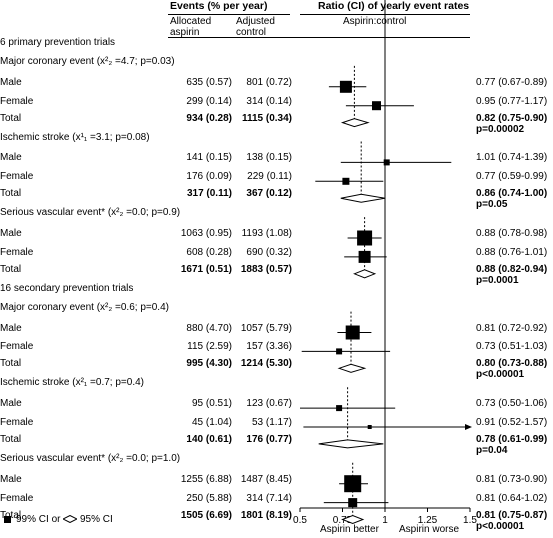 This screenshot has height=538, width=553. I want to click on aspirin-worse-label: Aspirin worse, so click(429, 529).